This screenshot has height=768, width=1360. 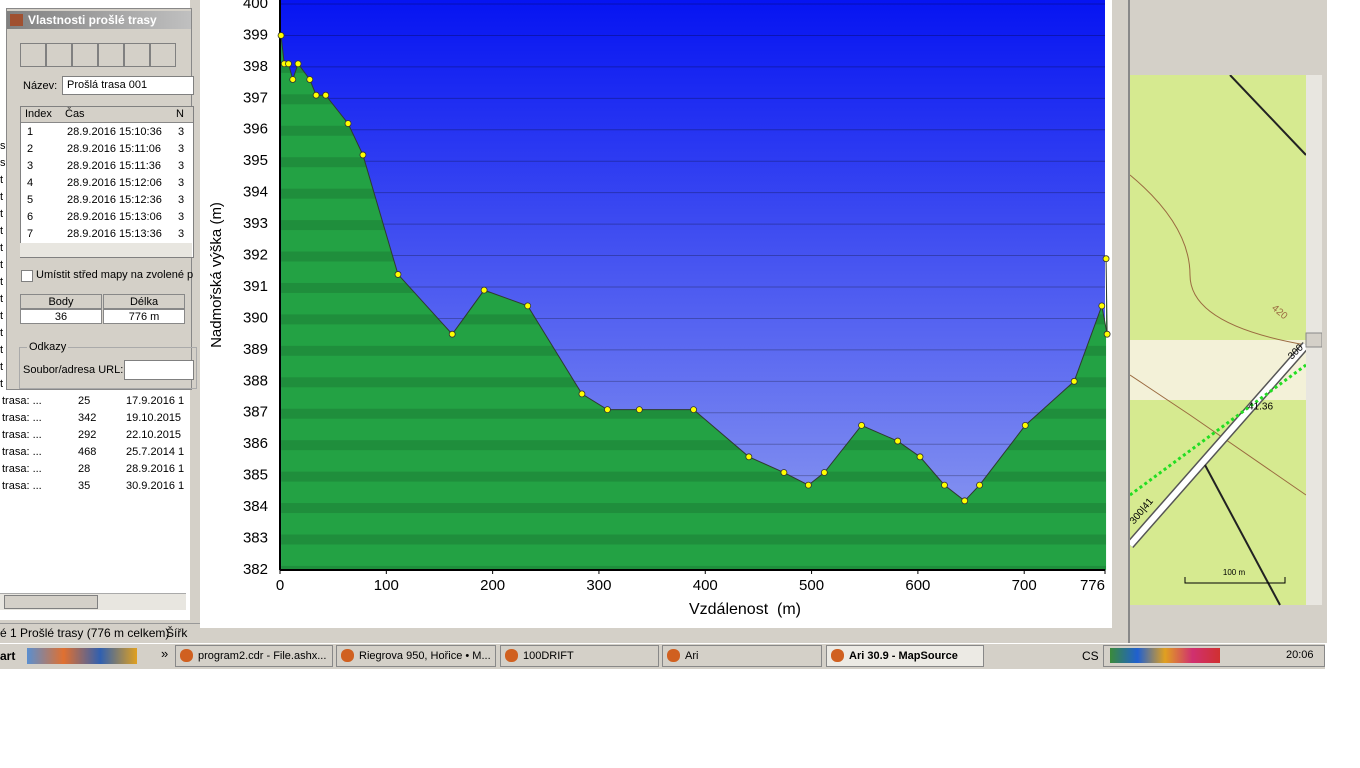 I want to click on column-header: N, so click(x=180, y=114).